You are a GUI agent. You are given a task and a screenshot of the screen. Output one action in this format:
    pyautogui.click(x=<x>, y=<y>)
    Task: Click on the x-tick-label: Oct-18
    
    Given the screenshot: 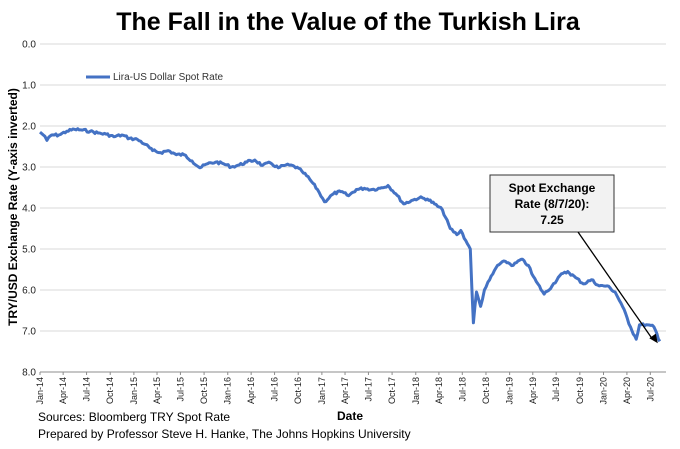 What is the action you would take?
    pyautogui.click(x=486, y=390)
    